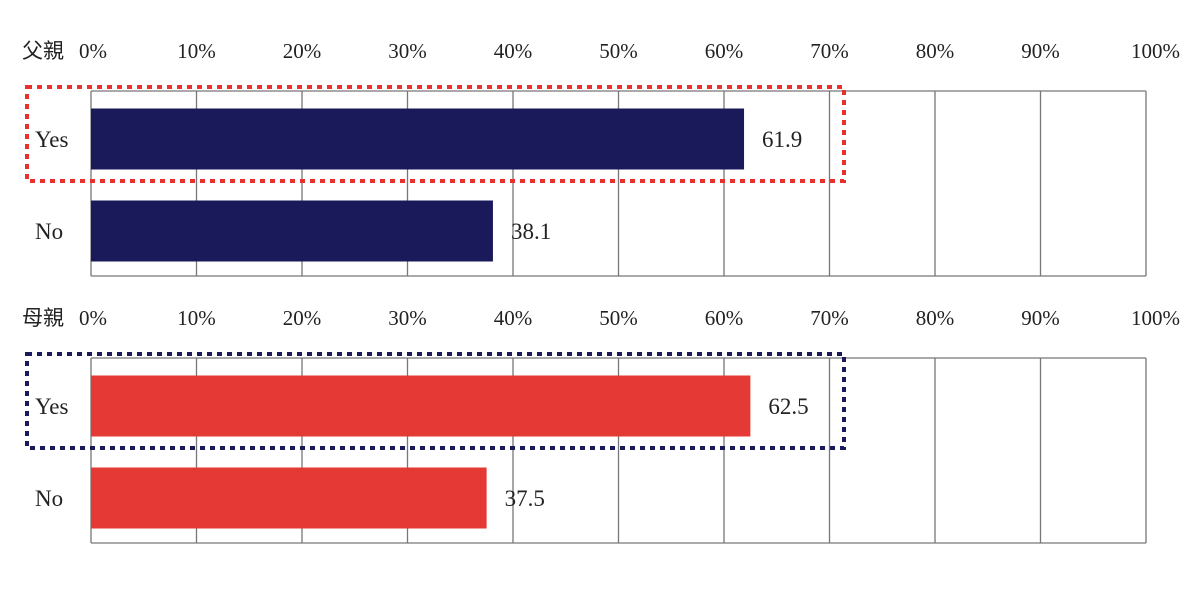 The height and width of the screenshot is (600, 1200). Describe the element at coordinates (302, 318) in the screenshot. I see `mother-tick-label: 20%` at that location.